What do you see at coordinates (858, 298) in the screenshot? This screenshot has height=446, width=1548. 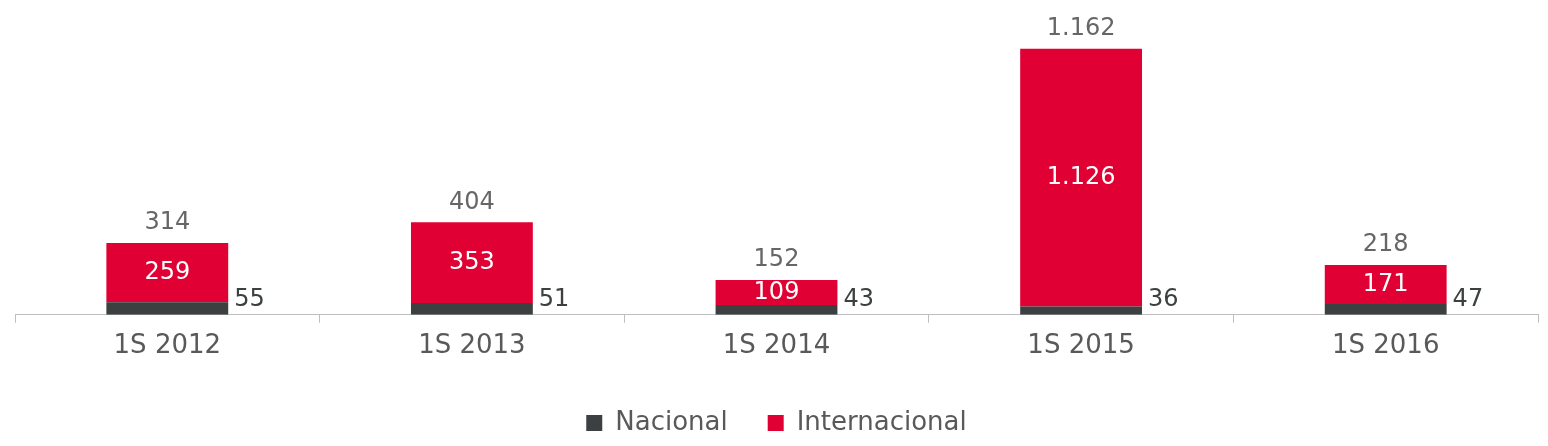 I see `data-label: 43` at bounding box center [858, 298].